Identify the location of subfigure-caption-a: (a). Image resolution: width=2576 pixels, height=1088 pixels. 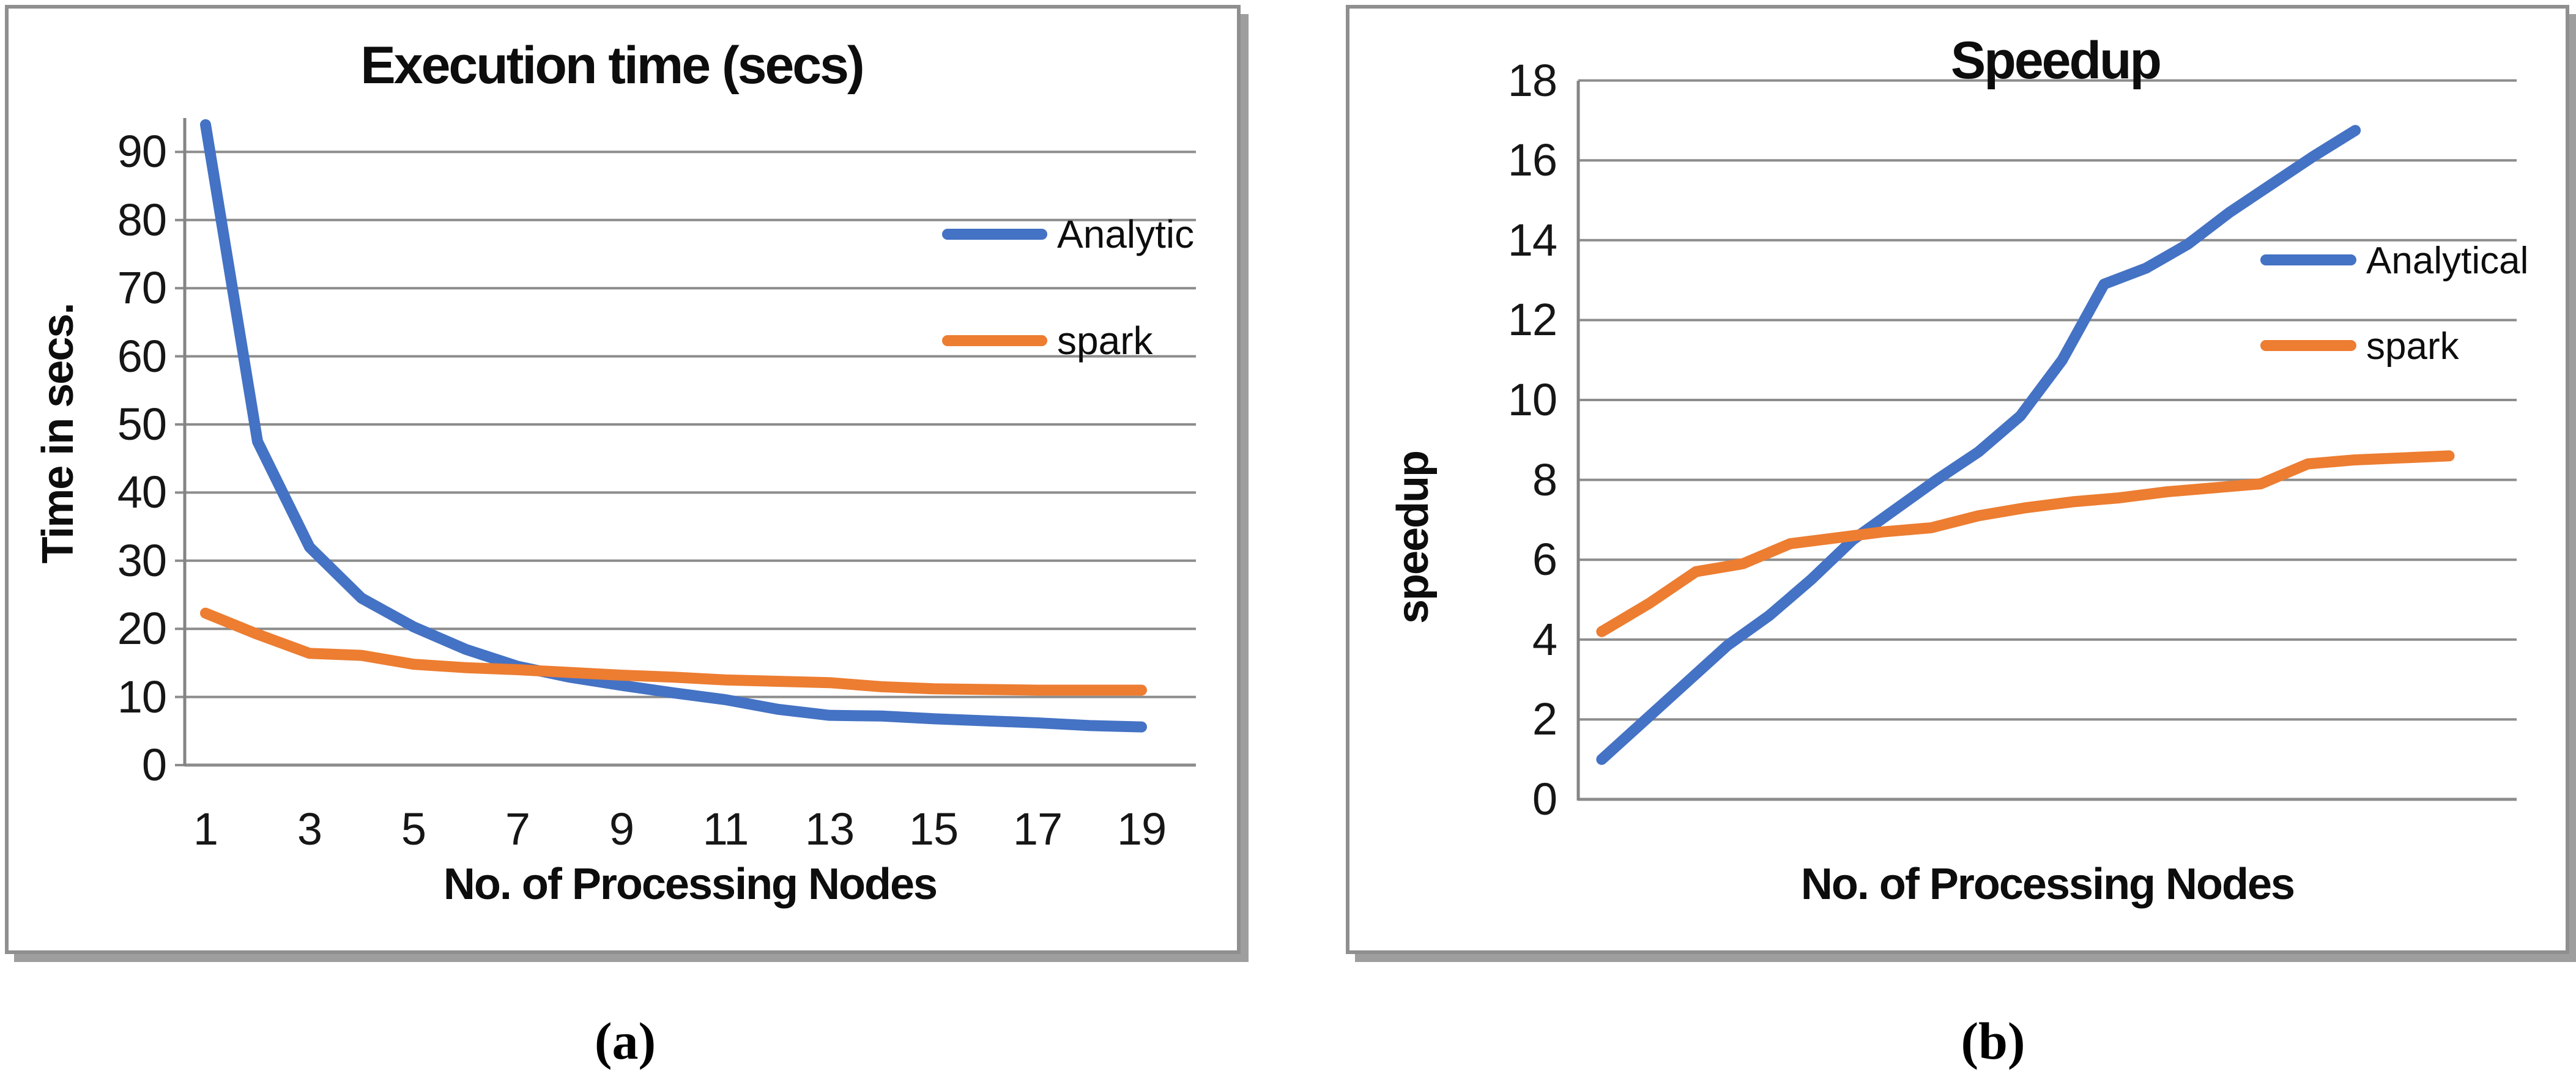
(625, 1041).